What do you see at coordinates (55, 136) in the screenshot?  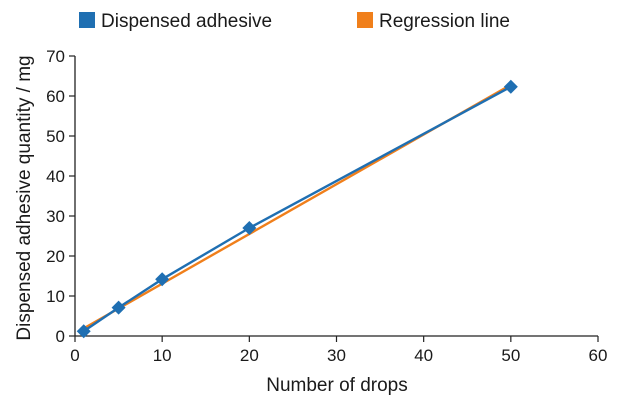 I see `y-tick-label: 50` at bounding box center [55, 136].